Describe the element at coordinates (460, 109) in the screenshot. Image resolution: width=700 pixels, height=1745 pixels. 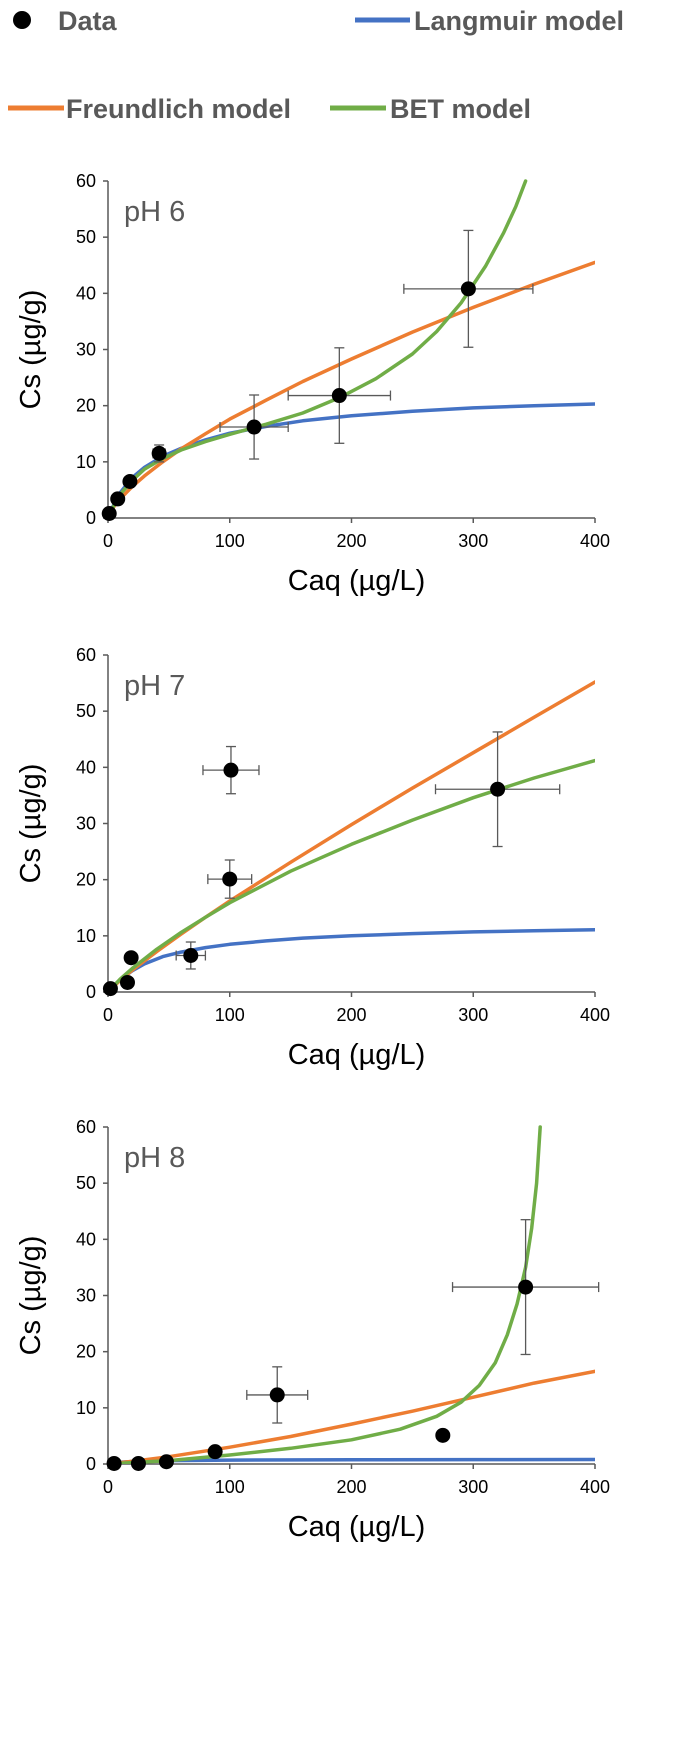
I see `legend-label-bet: BET model` at that location.